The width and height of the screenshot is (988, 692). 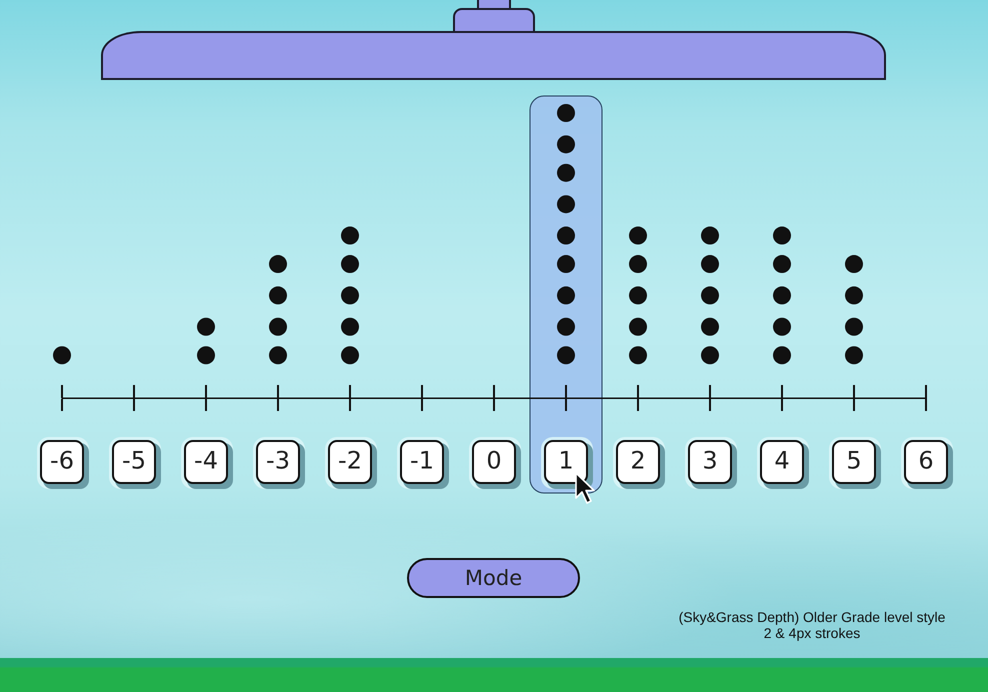 I want to click on x-tick-label: -6, so click(x=62, y=460).